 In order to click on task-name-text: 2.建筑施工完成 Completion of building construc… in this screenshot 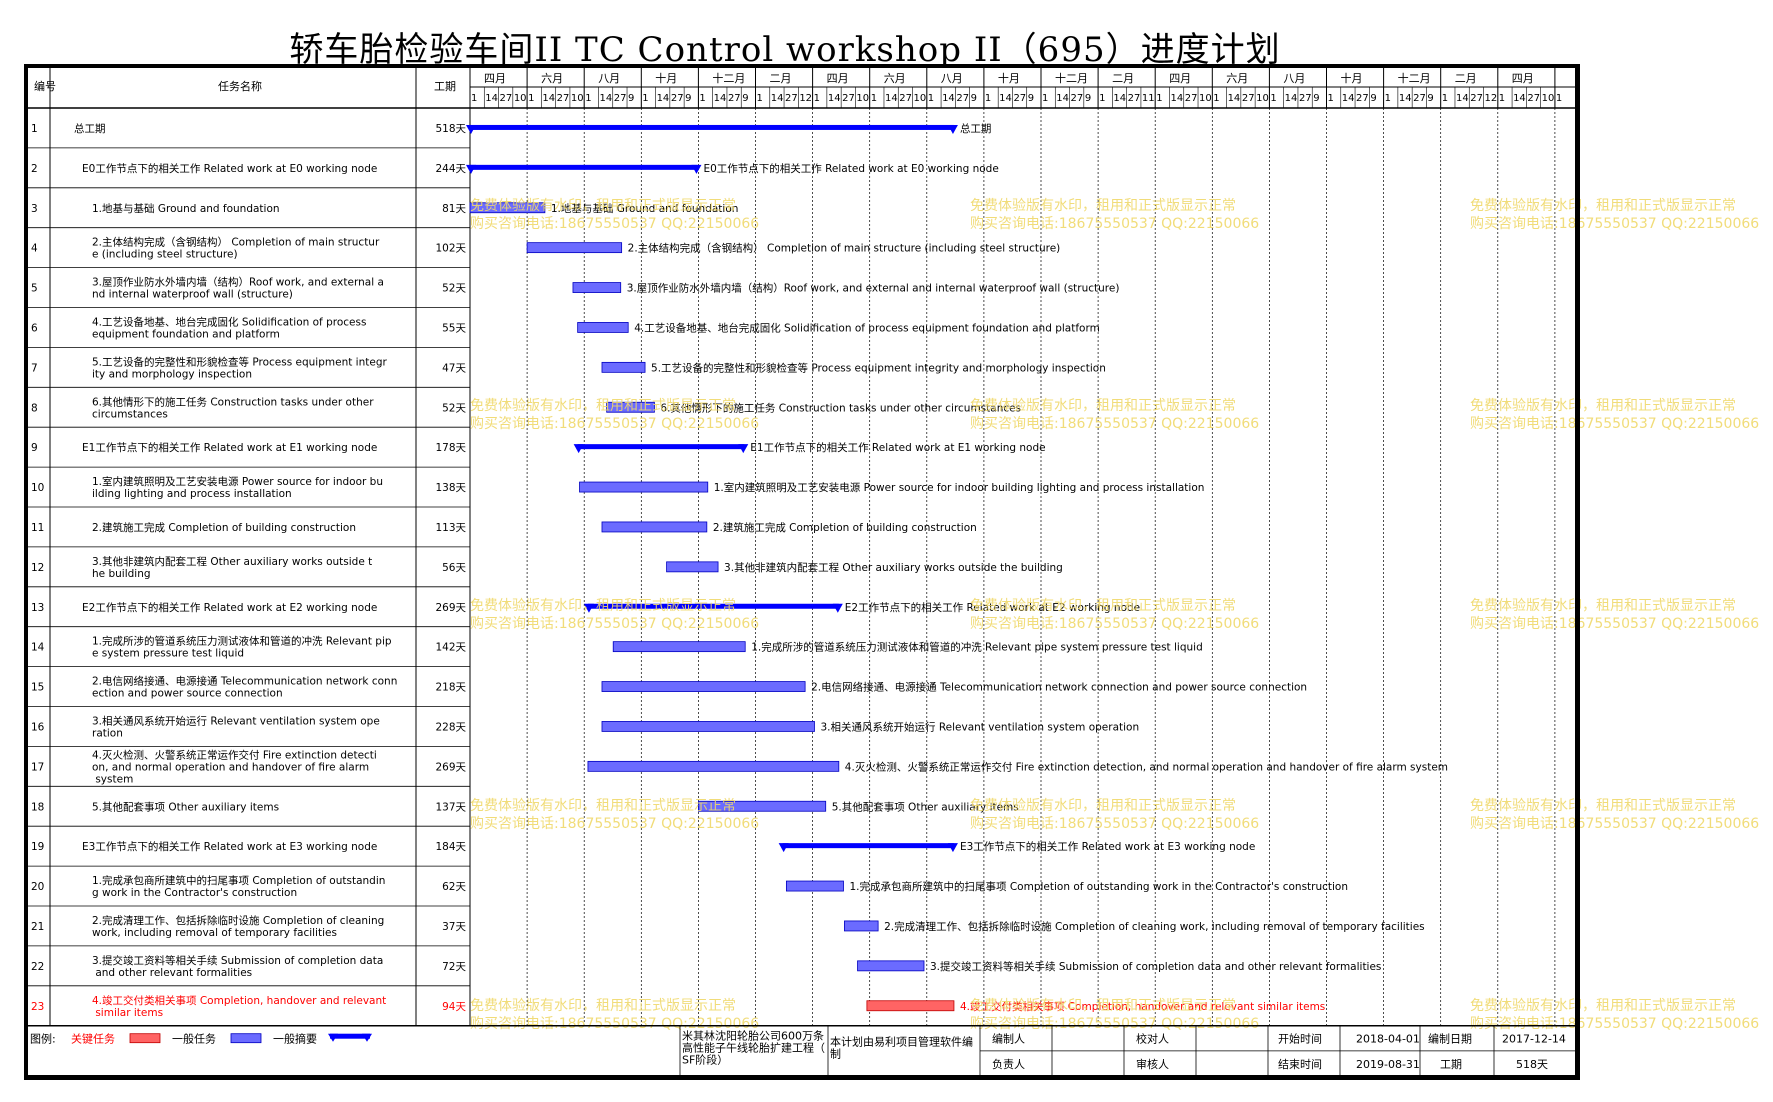, I will do `click(224, 527)`.